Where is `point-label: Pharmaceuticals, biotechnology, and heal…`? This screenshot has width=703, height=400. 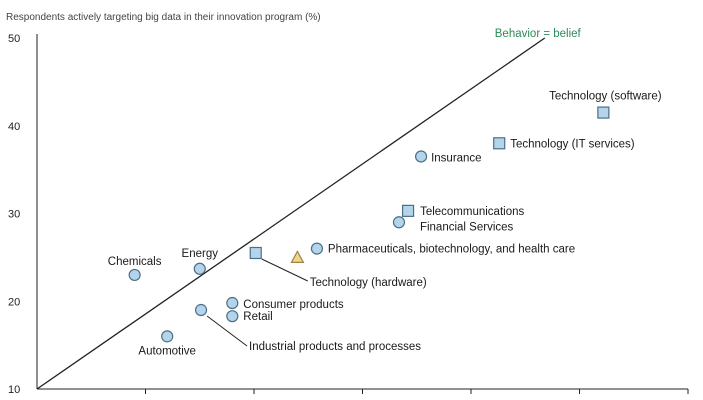
point-label: Pharmaceuticals, biotechnology, and heal… is located at coordinates (451, 250).